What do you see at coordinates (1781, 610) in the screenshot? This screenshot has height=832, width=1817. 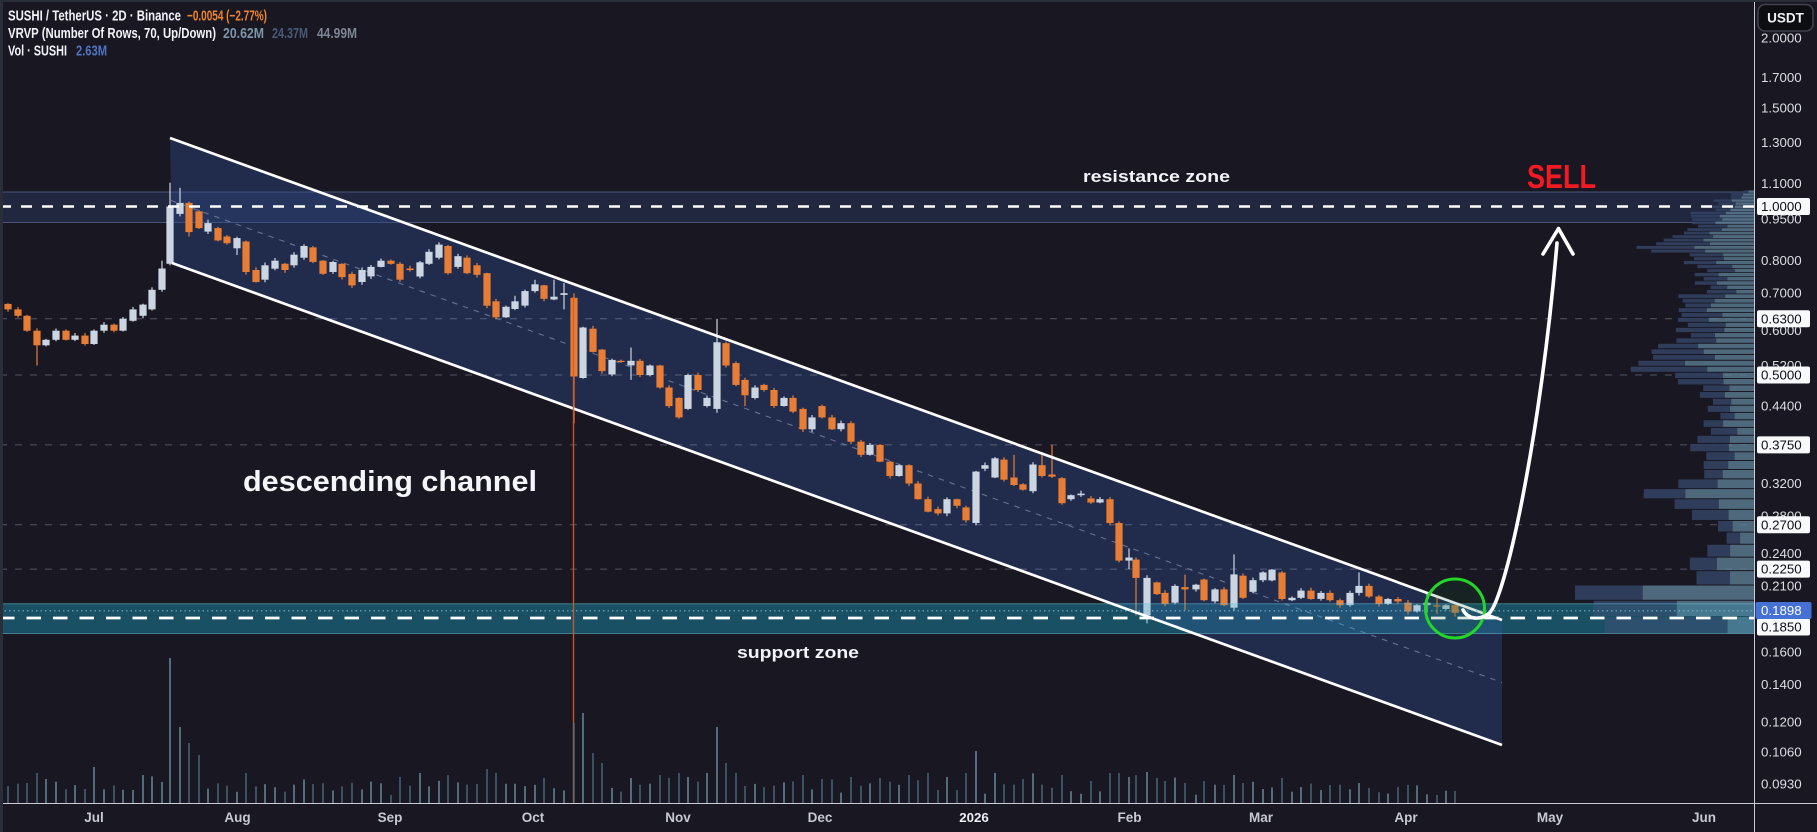 I see `svg-text: 0.1898` at bounding box center [1781, 610].